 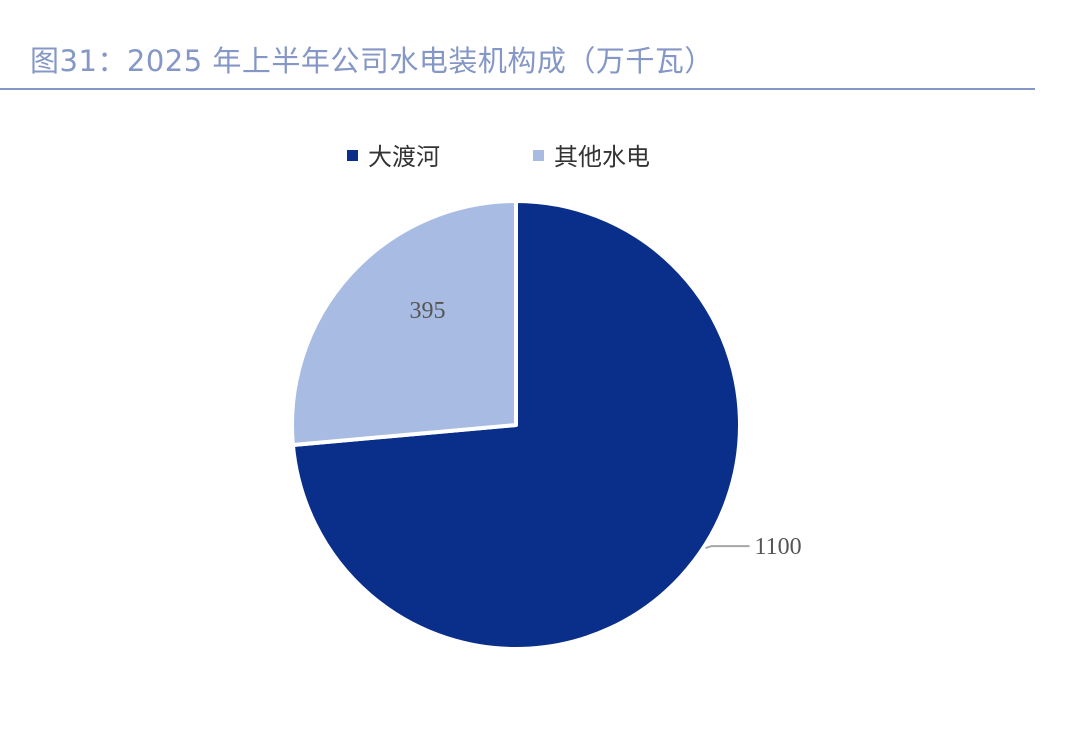 I want to click on title-divider, so click(x=517, y=89).